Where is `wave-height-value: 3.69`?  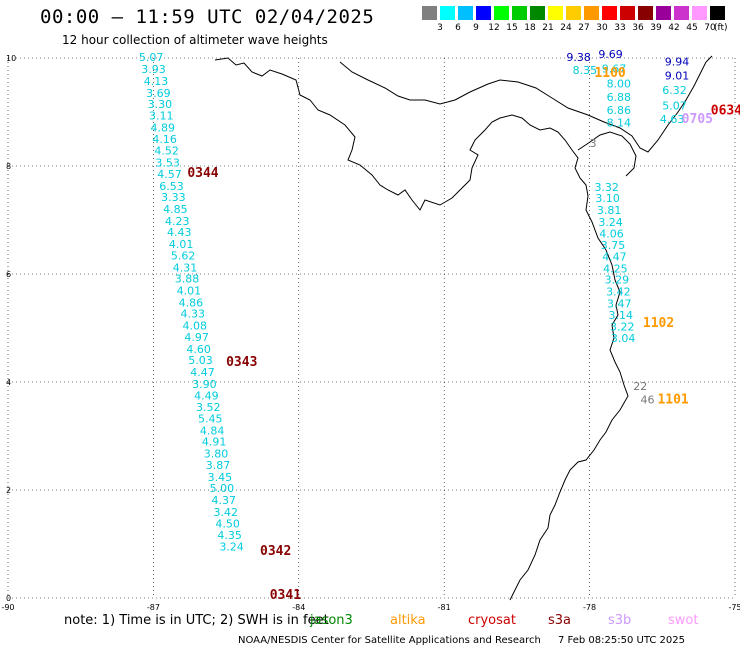 wave-height-value: 3.69 is located at coordinates (158, 93).